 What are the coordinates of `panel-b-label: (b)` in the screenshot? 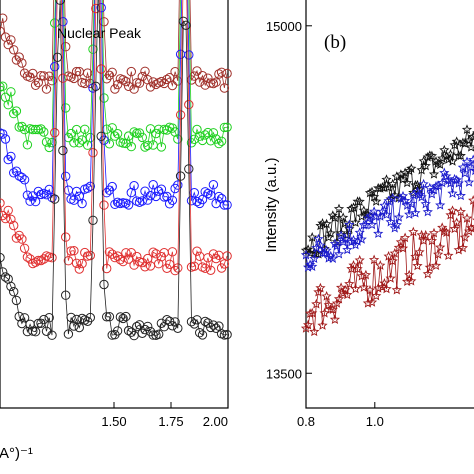 It's located at (335, 42).